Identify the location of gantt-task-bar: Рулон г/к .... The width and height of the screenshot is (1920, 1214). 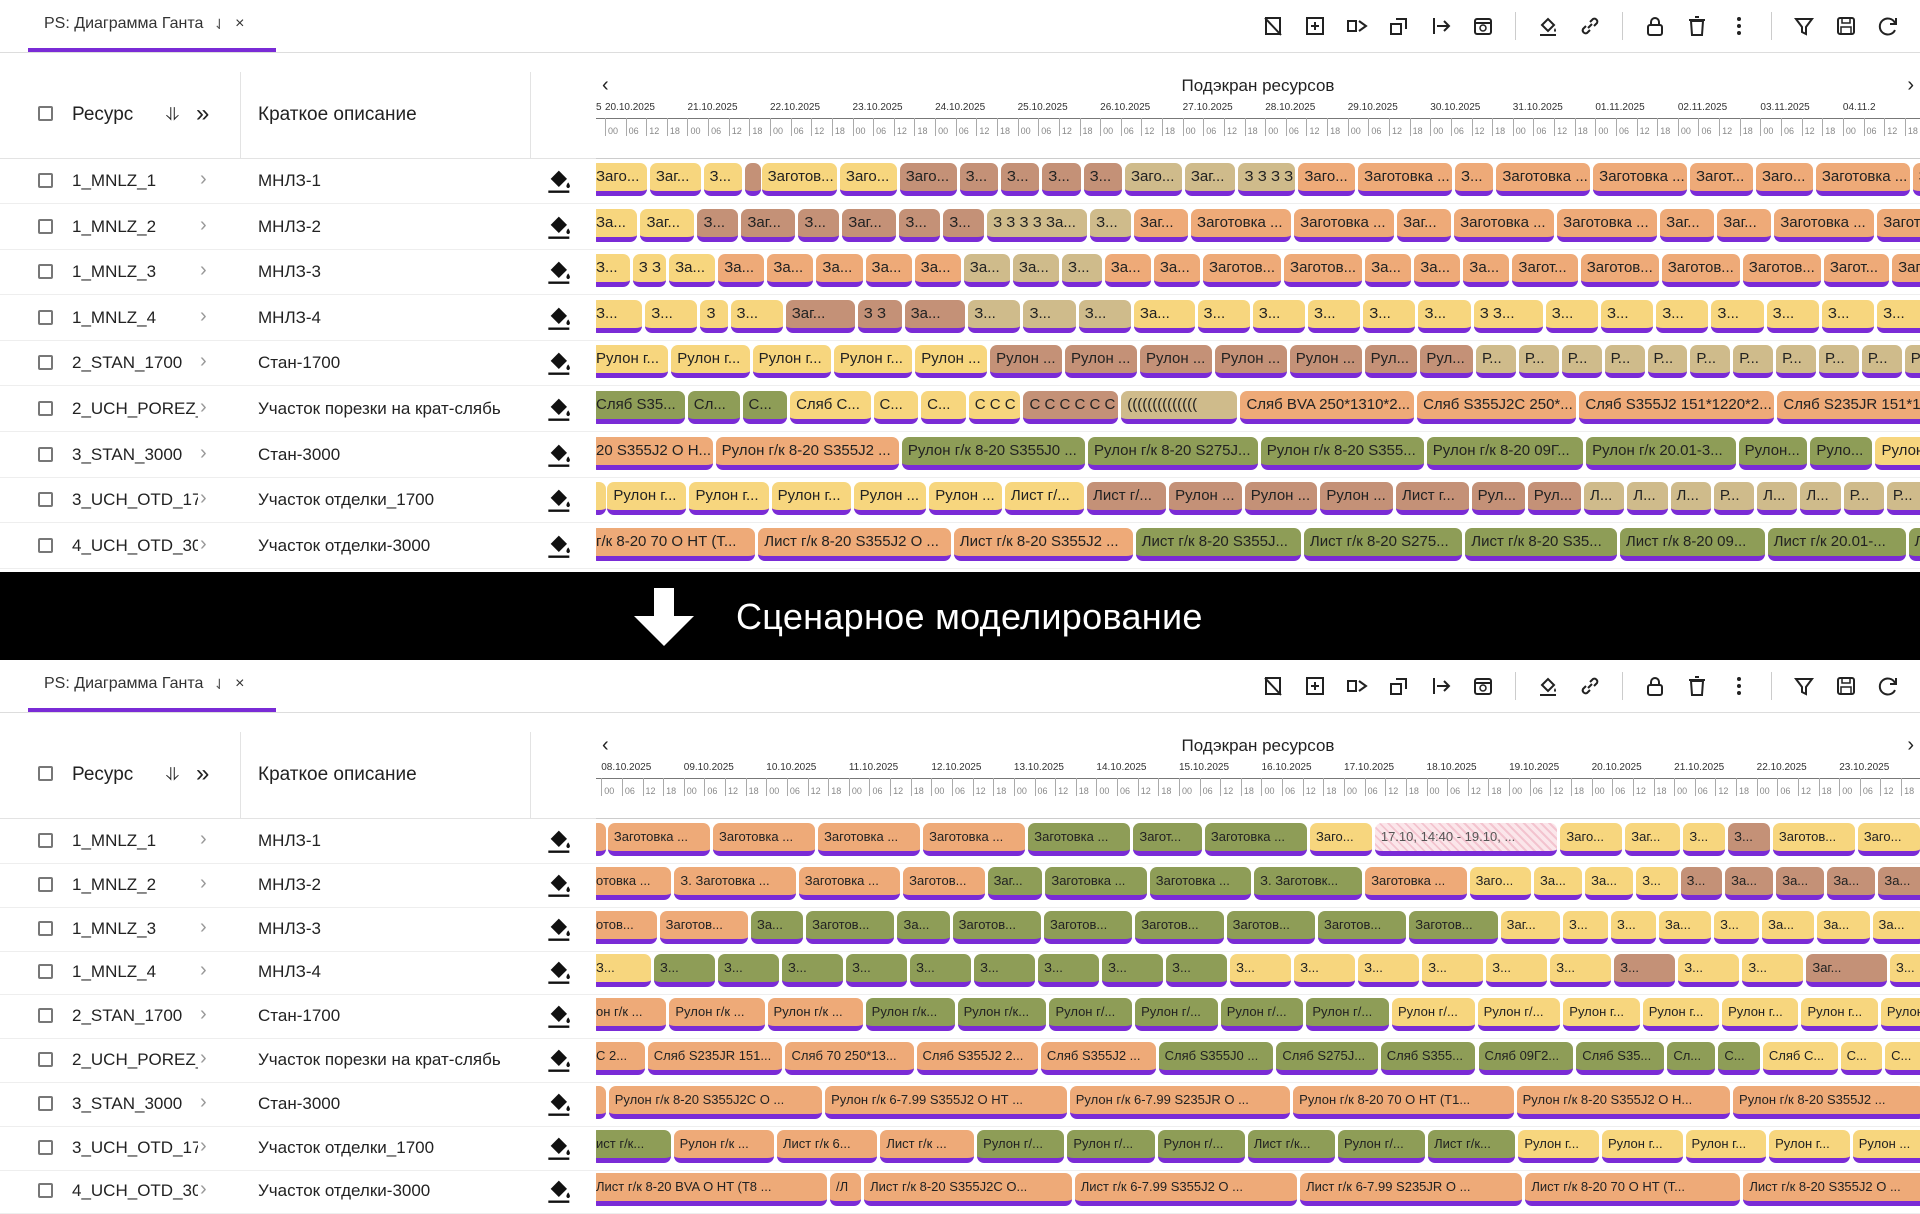
(815, 1015).